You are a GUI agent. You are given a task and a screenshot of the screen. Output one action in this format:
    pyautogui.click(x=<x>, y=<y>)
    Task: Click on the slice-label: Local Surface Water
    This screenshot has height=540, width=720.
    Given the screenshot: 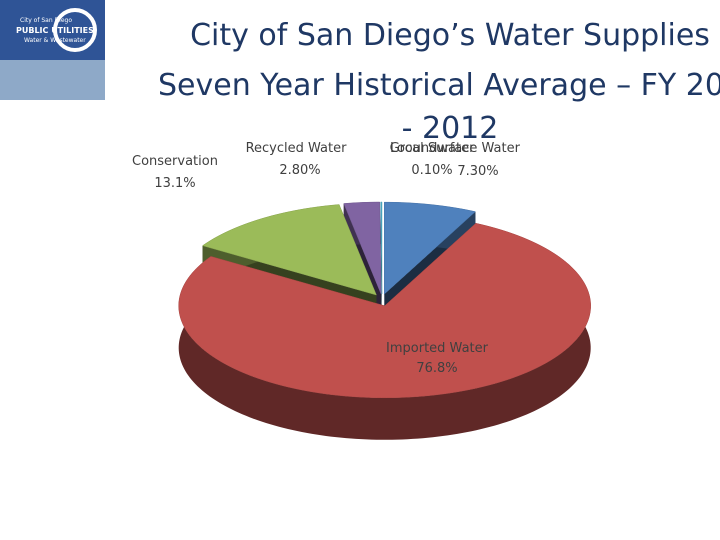 What is the action you would take?
    pyautogui.click(x=455, y=148)
    